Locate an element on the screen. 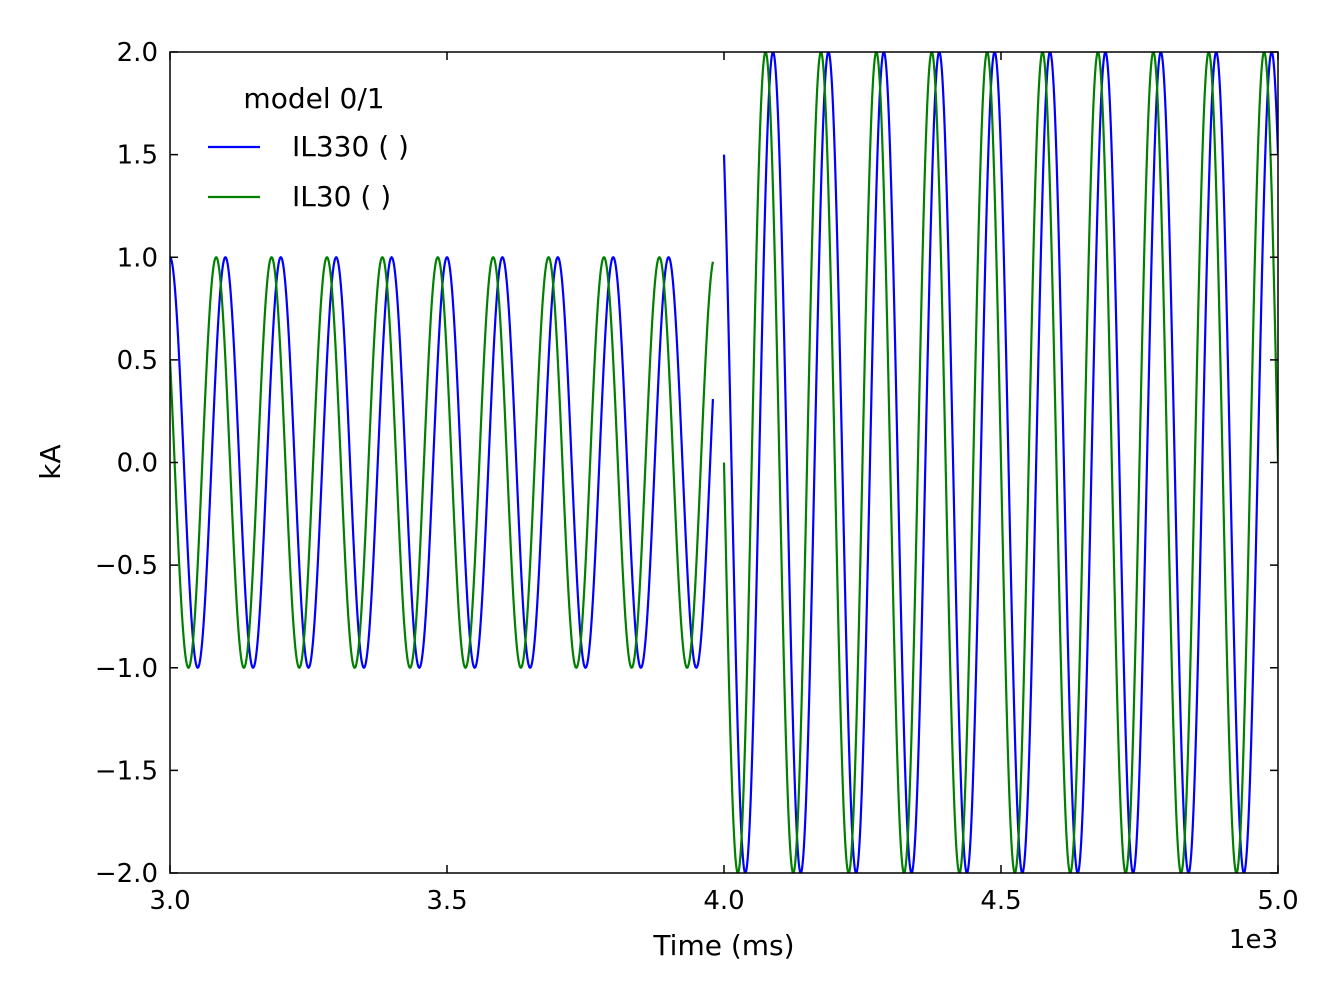 The image size is (1338, 1000). x-tick-label: 3.0 is located at coordinates (169, 901).